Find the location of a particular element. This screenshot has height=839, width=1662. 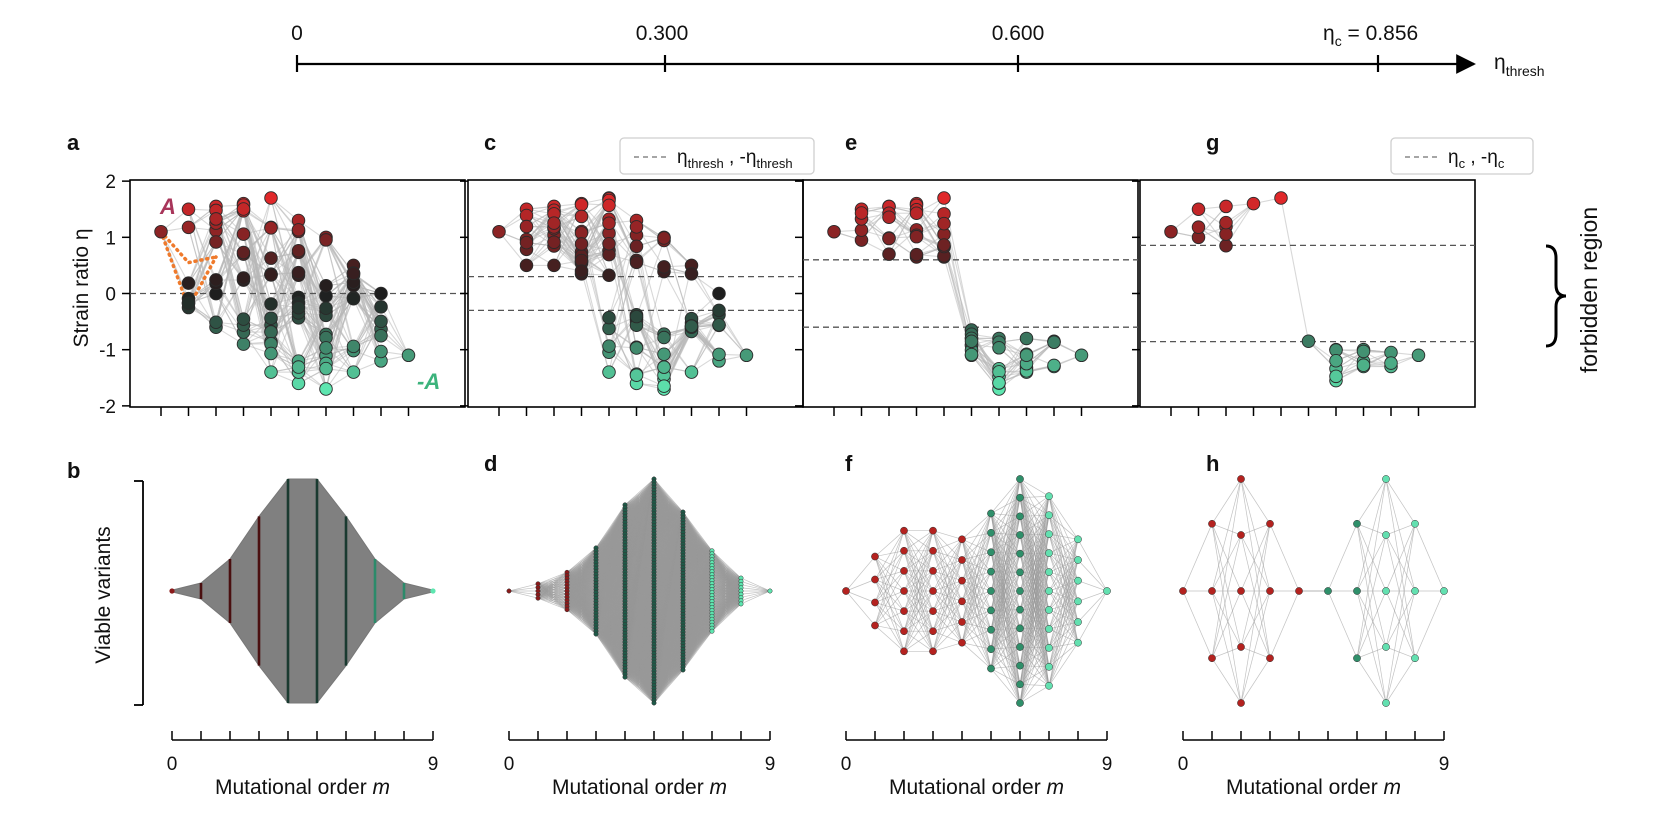

forbidden-region: forbidden region is located at coordinates (1573, 290).